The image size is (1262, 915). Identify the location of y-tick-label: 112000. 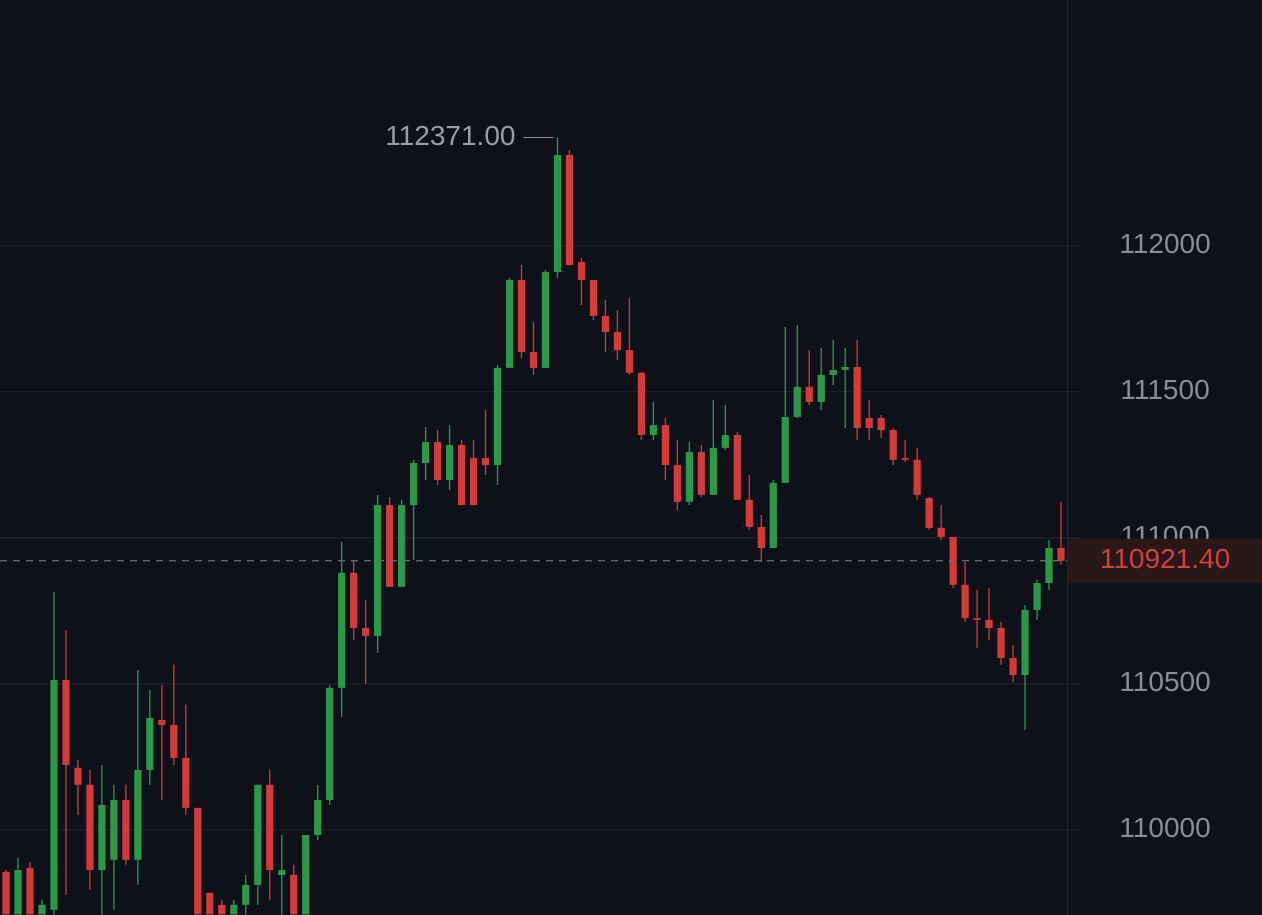
(1164, 243).